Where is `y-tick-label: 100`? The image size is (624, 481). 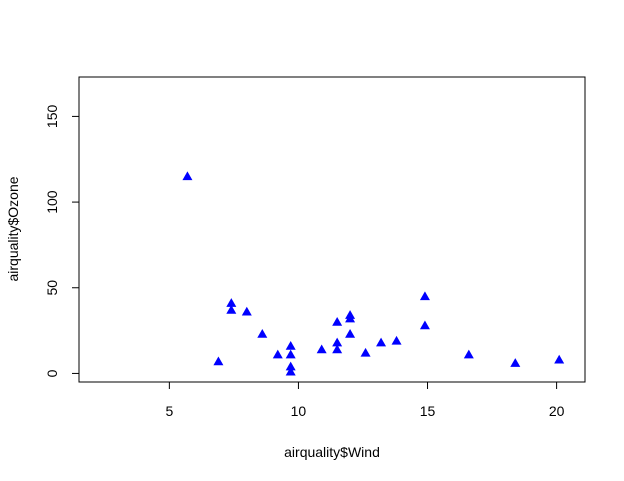 y-tick-label: 100 is located at coordinates (52, 202).